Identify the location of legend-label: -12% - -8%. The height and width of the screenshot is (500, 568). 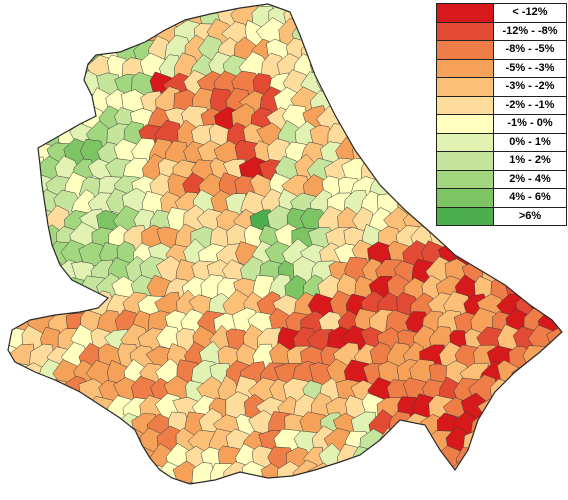
(530, 30).